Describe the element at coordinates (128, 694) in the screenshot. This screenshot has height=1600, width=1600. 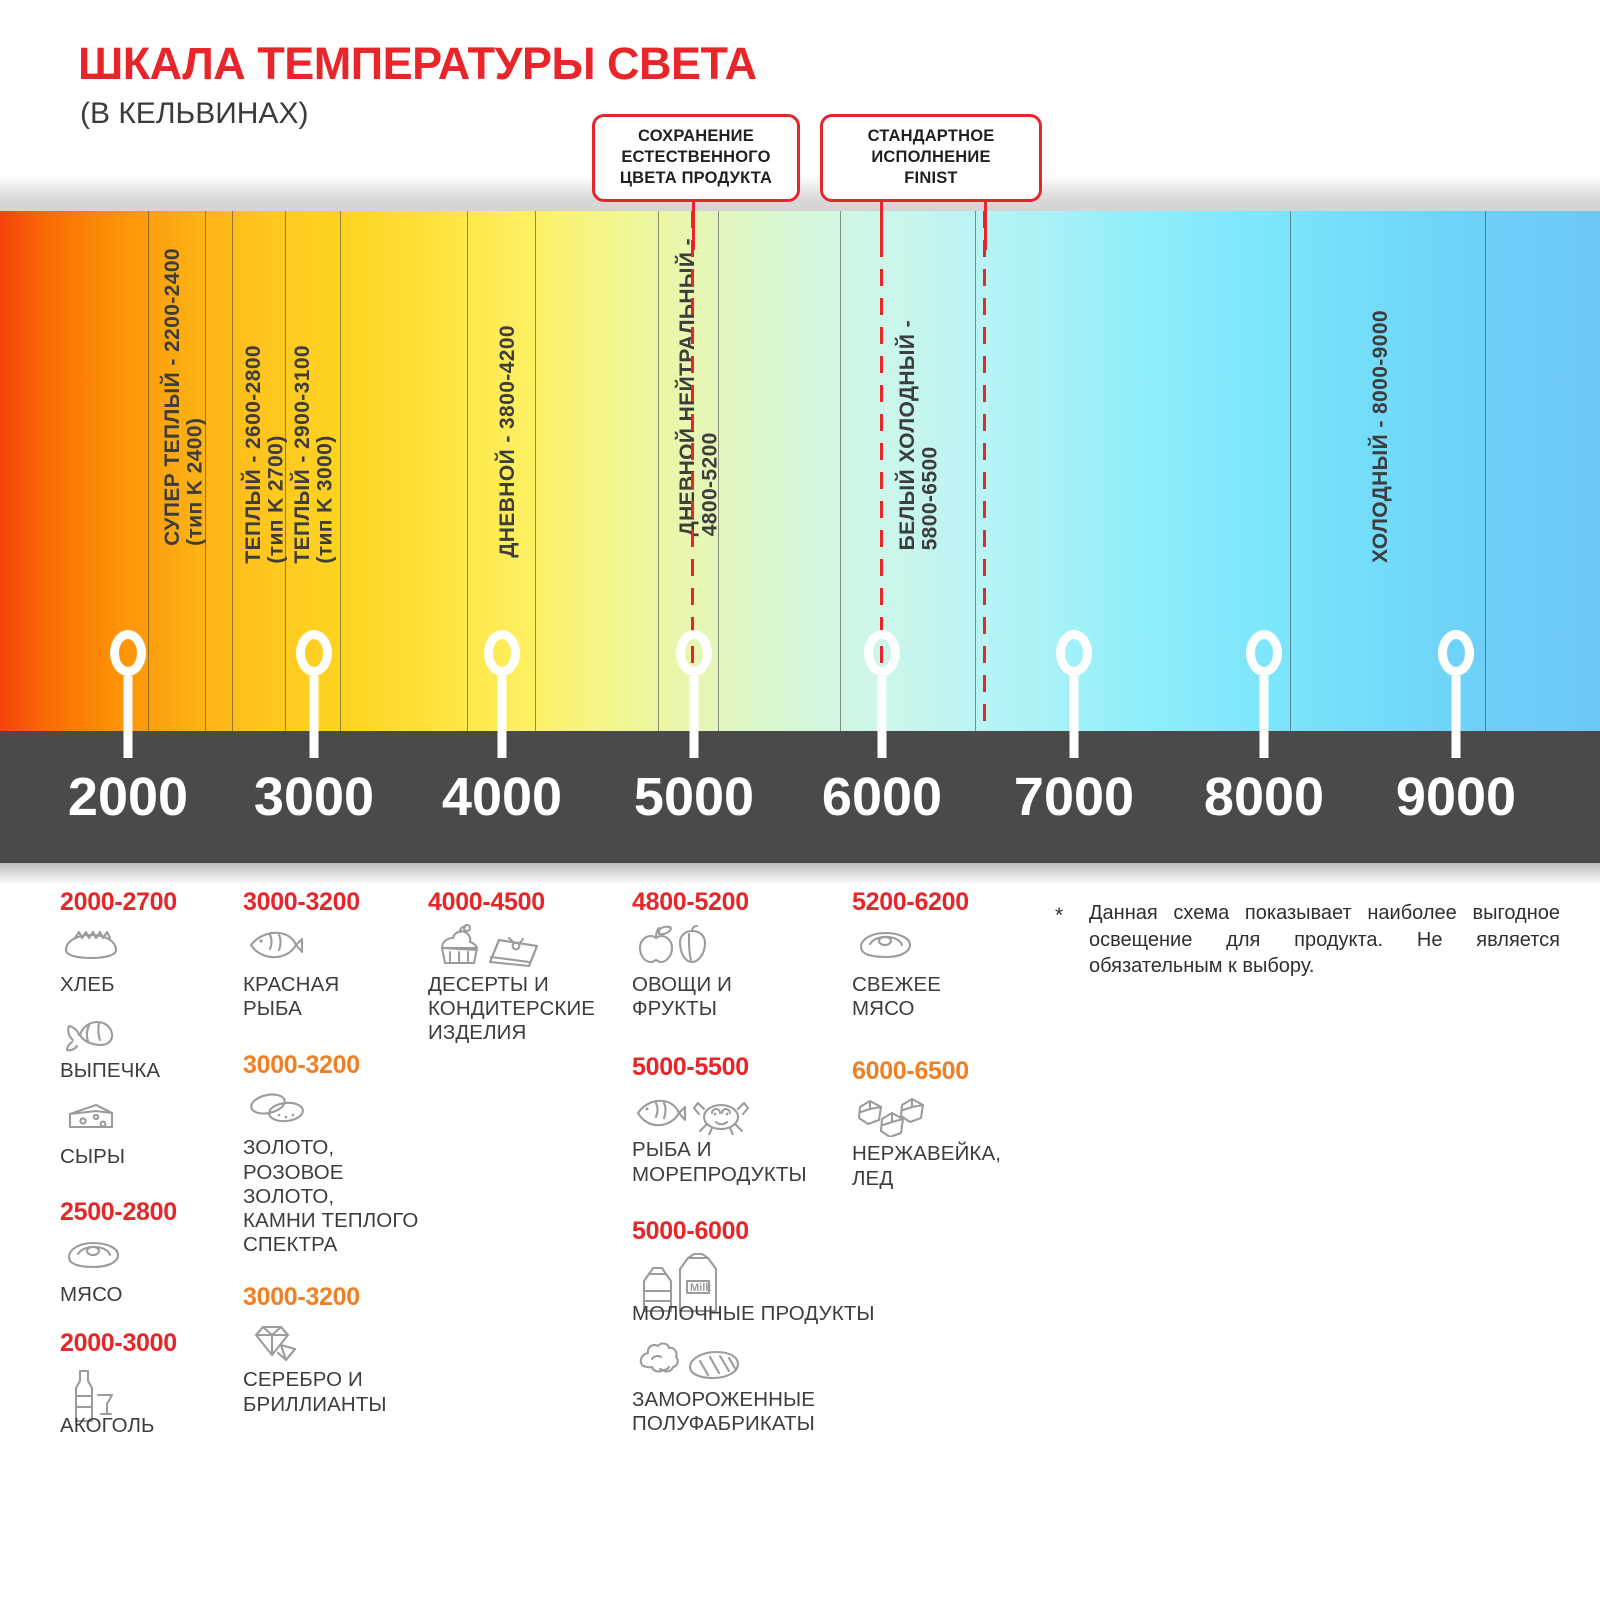
I see `scale-pin-2000` at that location.